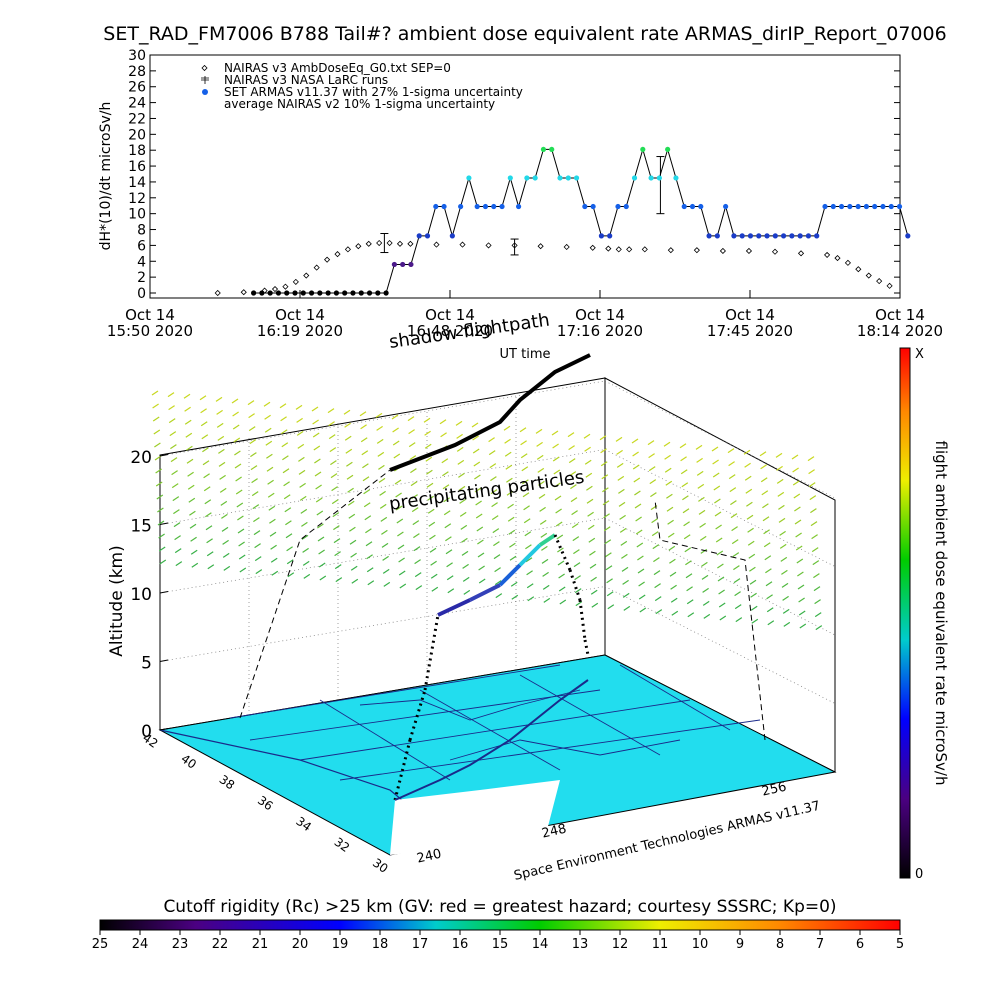  What do you see at coordinates (188, 761) in the screenshot?
I see `latitude-tick-label: 40` at bounding box center [188, 761].